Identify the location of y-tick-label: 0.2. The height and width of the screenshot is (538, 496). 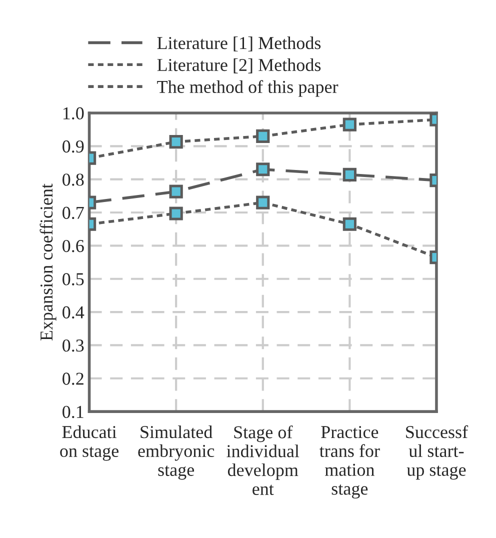
(73, 378).